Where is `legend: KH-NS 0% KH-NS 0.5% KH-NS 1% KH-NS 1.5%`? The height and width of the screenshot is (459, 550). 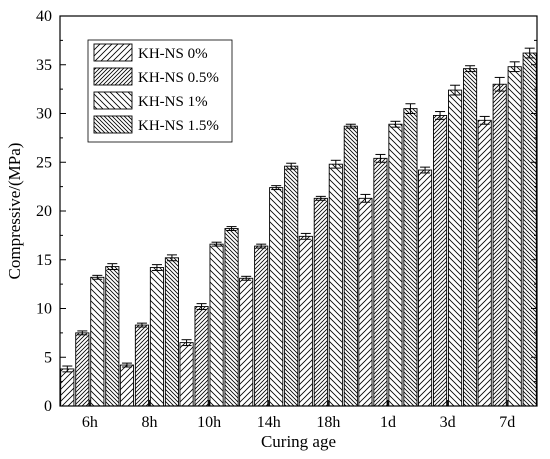
legend: KH-NS 0% KH-NS 0.5% KH-NS 1% KH-NS 1.5% is located at coordinates (160, 91).